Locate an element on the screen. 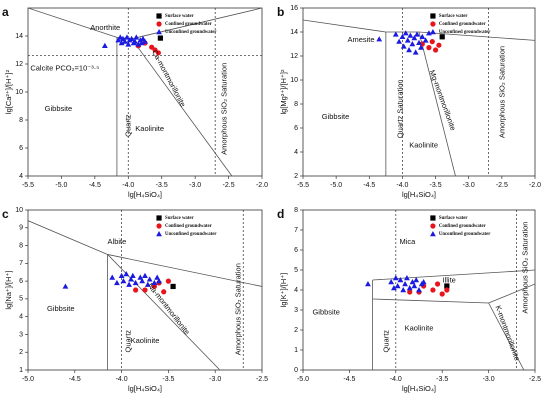 The width and height of the screenshot is (550, 400). legend-label: Confined groundwater is located at coordinates (463, 24).